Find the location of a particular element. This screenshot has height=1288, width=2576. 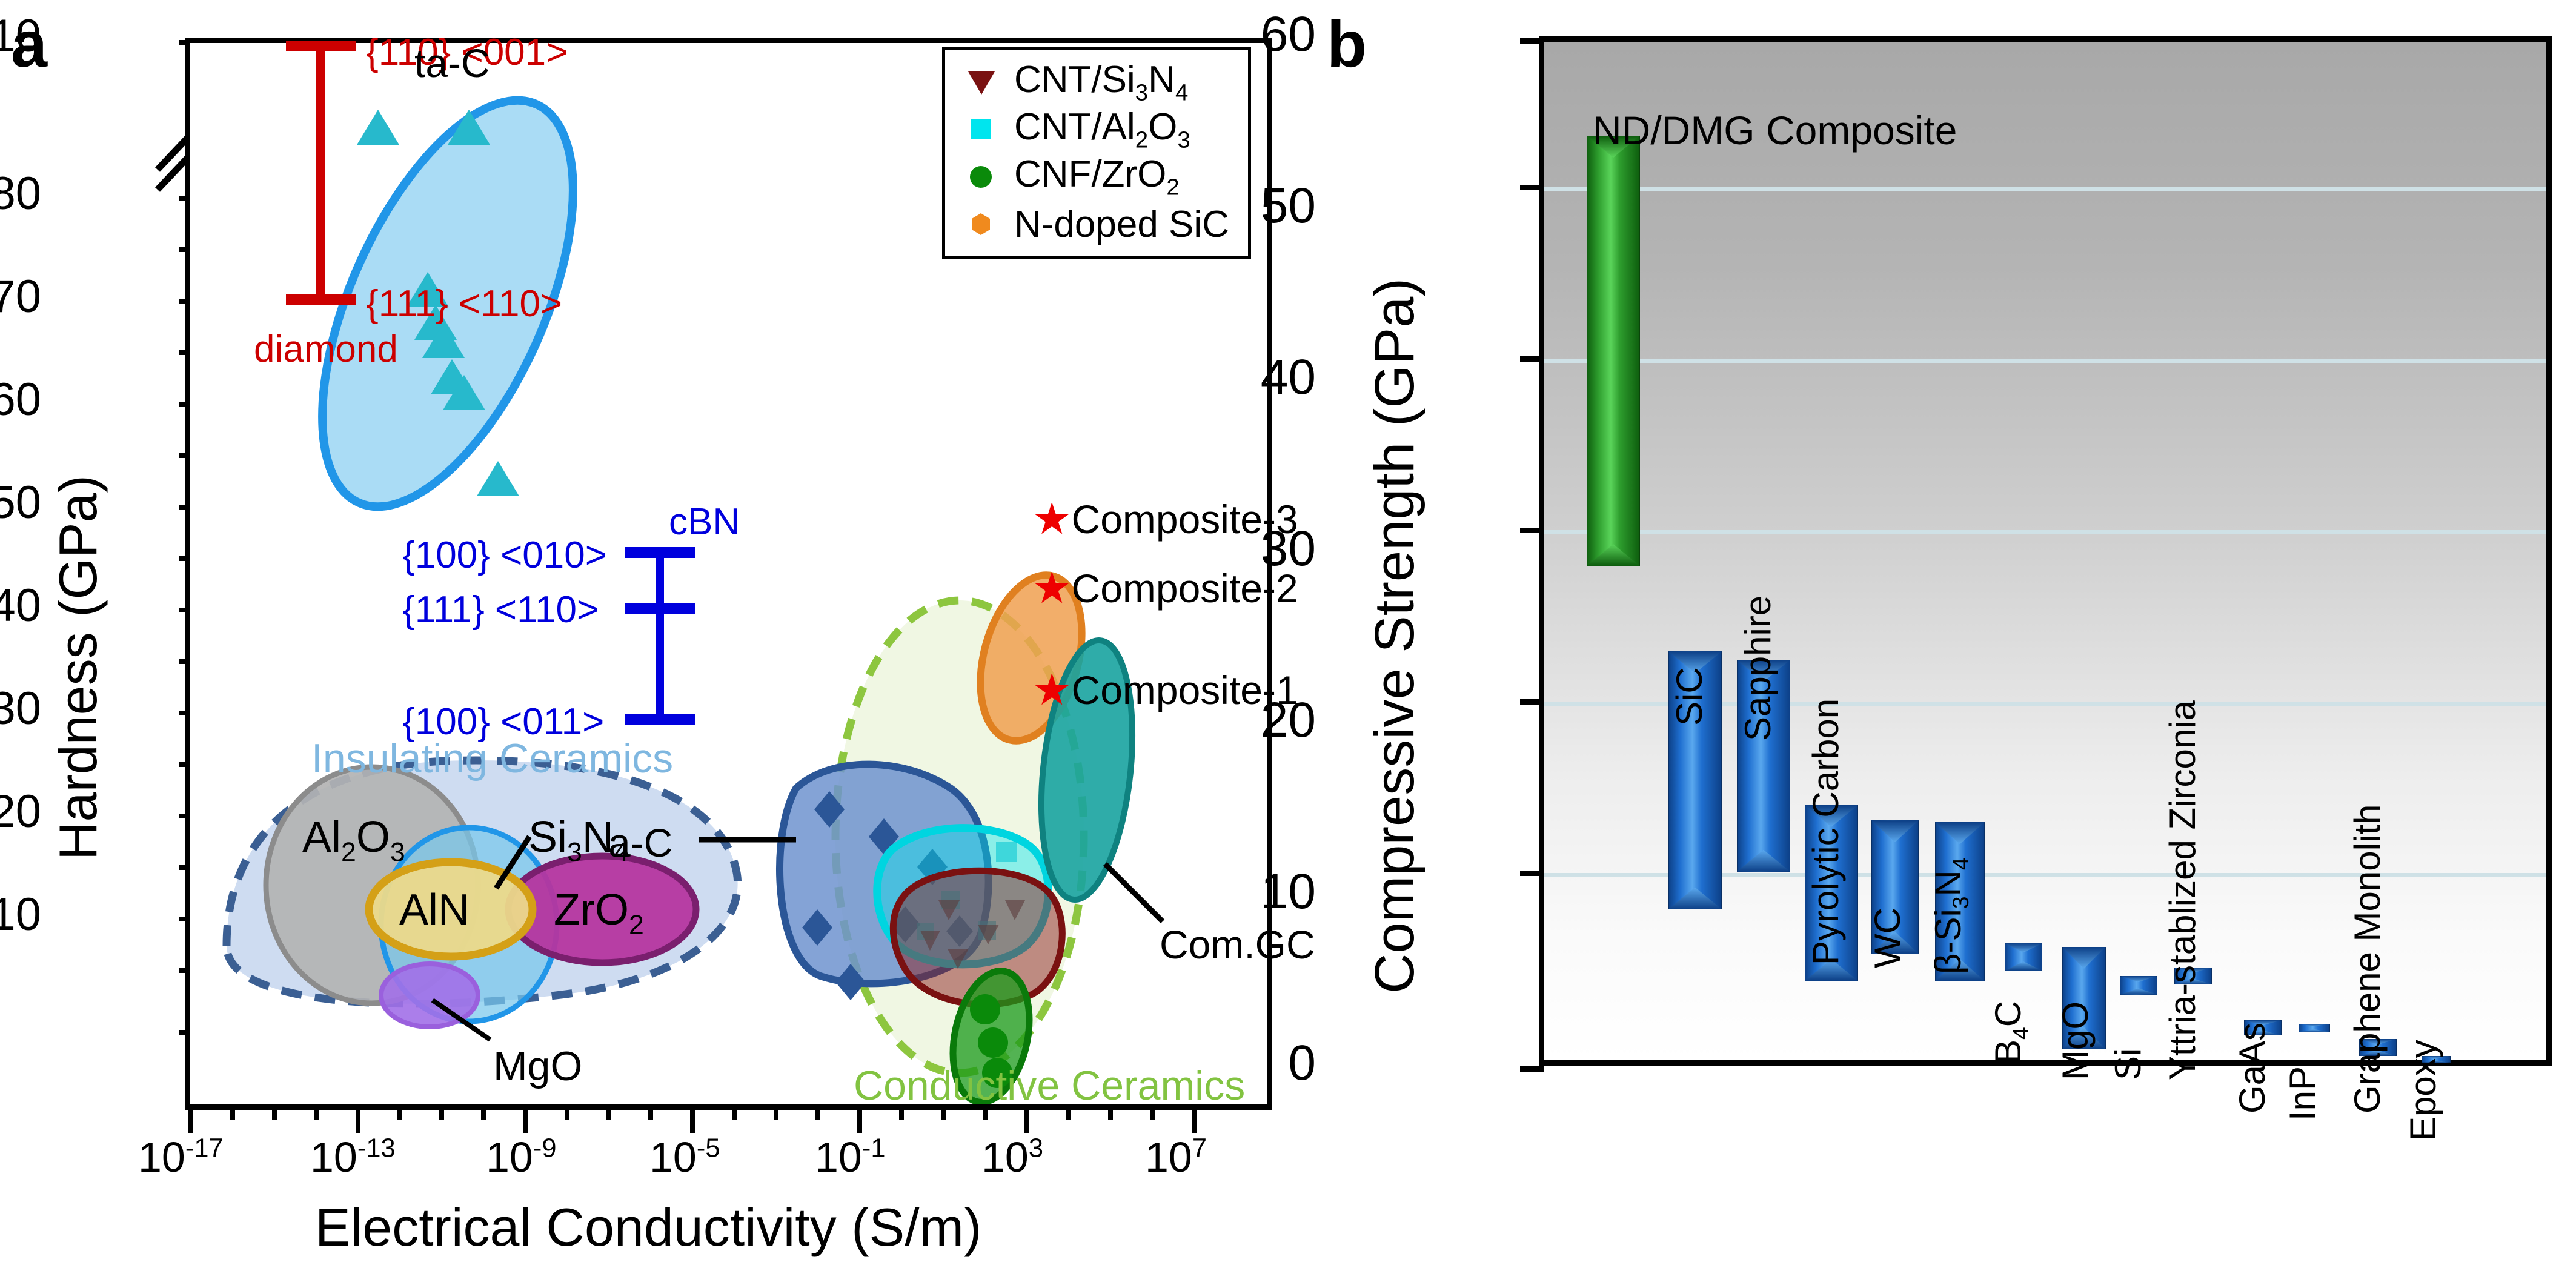

bar-label-yttria-stablized-zirconia: Yttria-stablized Zirconia is located at coordinates (2182, 890).